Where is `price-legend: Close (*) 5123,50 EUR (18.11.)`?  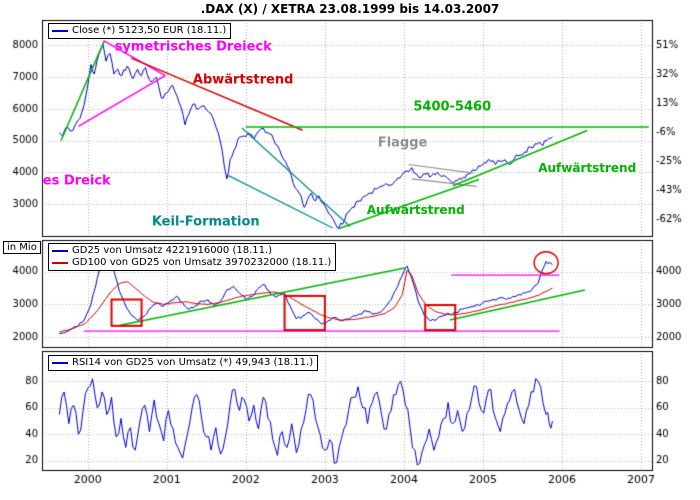 price-legend: Close (*) 5123,50 EUR (18.11.) is located at coordinates (140, 31).